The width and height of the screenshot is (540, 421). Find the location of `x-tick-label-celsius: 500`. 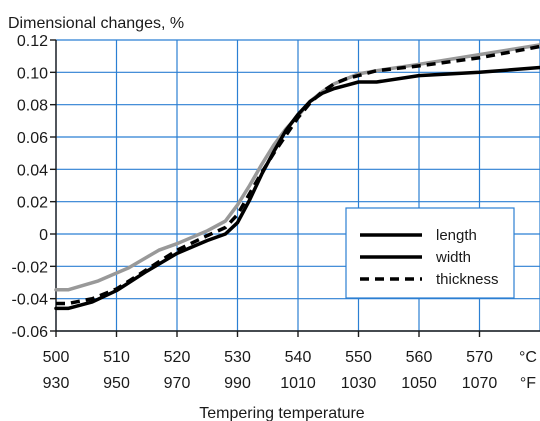

x-tick-label-celsius: 500 is located at coordinates (56, 357).